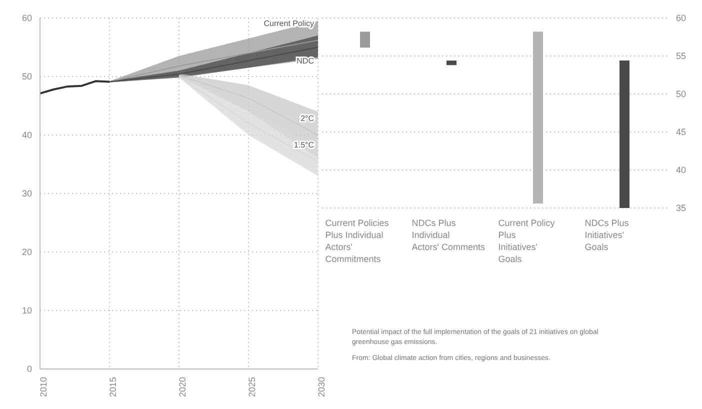 This screenshot has height=409, width=702. Describe the element at coordinates (289, 23) in the screenshot. I see `series-label: Current Policy` at that location.